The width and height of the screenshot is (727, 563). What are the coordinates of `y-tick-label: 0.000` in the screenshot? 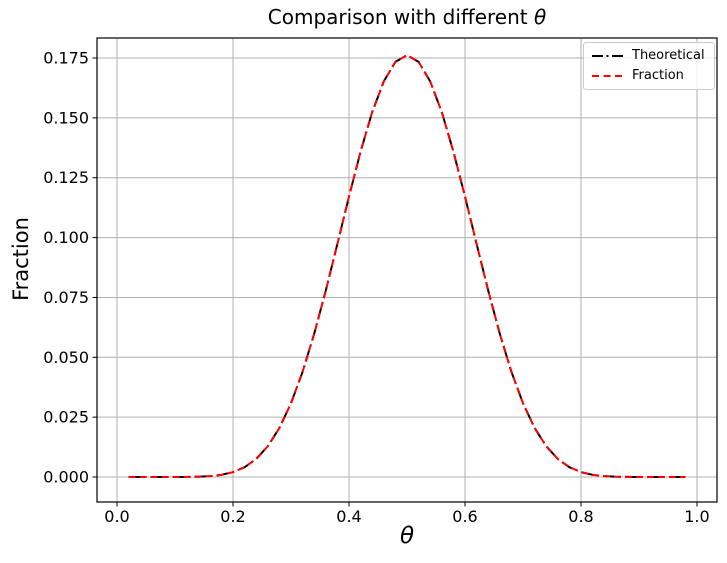 It's located at (66, 477).